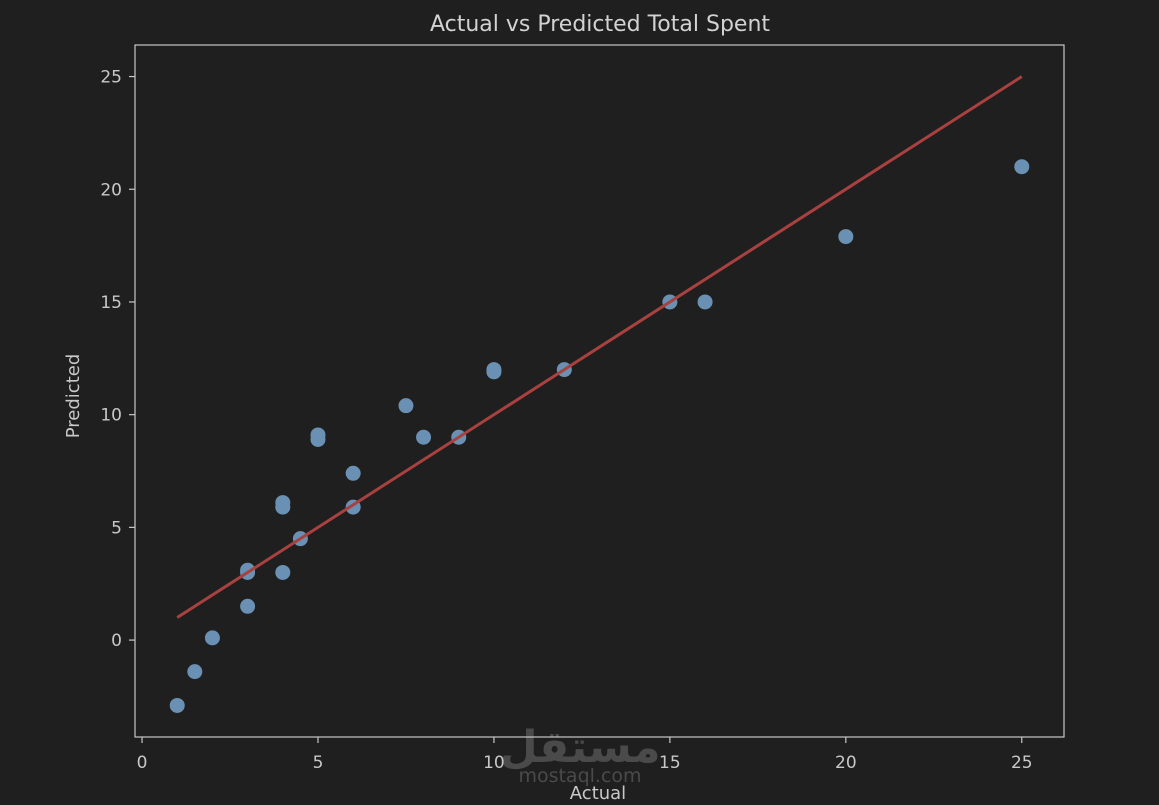 The image size is (1159, 805). I want to click on y-tick-label-20: 20, so click(111, 190).